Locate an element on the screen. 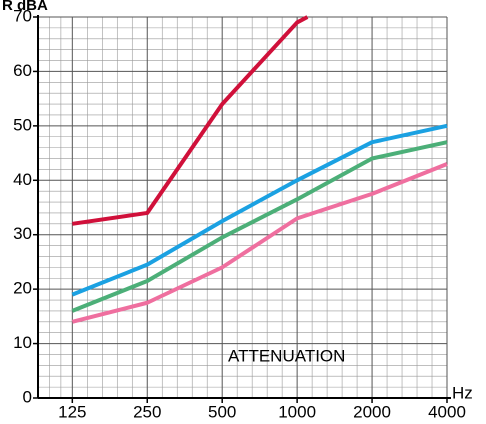 This screenshot has width=486, height=424. y-tick-label: 20 is located at coordinates (22, 288).